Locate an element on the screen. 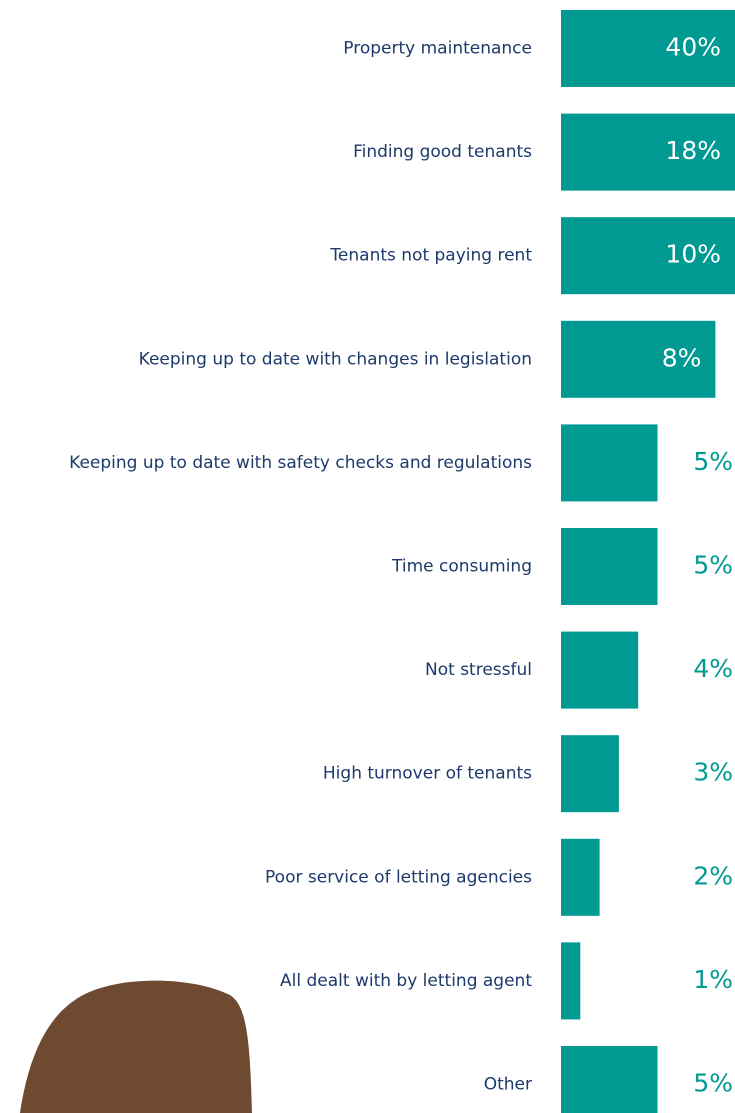 This screenshot has width=735, height=1113. value-label: 1% is located at coordinates (713, 979).